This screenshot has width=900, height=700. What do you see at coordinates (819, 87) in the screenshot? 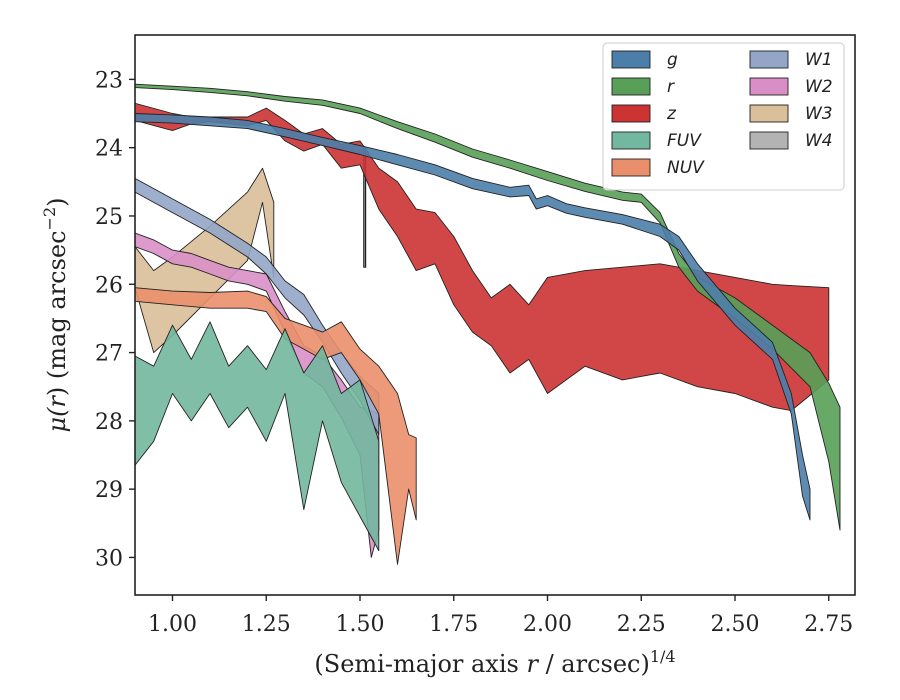
I see `legend-label-W2: W2` at bounding box center [819, 87].